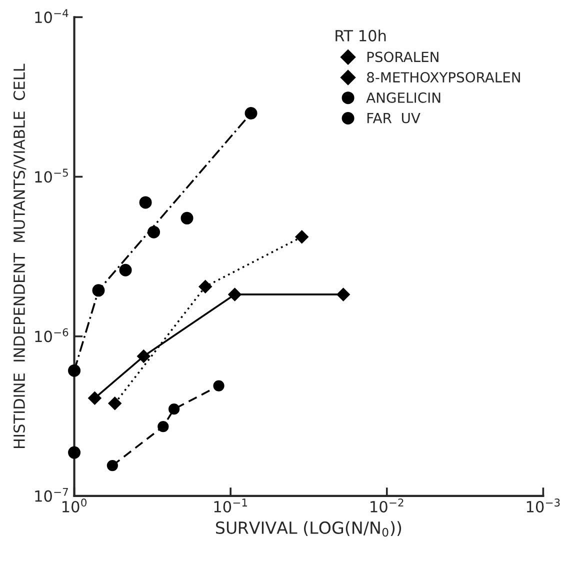 Image resolution: width=567 pixels, height=572 pixels. What do you see at coordinates (393, 118) in the screenshot?
I see `legend-label: FAR UV` at bounding box center [393, 118].